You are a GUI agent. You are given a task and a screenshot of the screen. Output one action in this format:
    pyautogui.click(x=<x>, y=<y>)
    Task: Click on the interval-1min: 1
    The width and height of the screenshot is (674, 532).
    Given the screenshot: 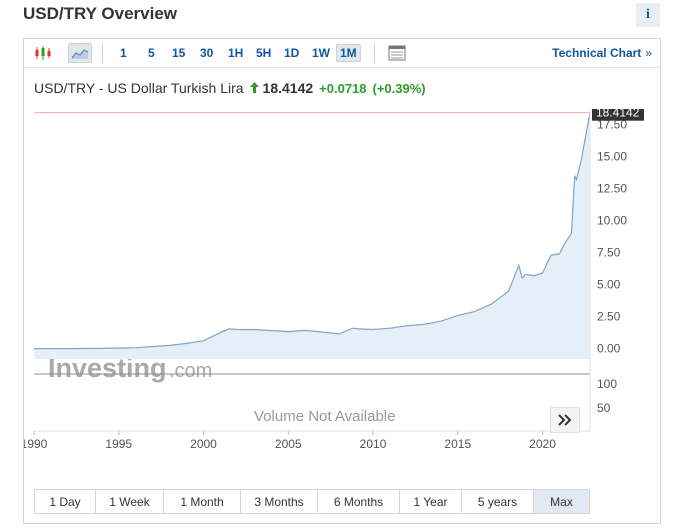 What is the action you would take?
    pyautogui.click(x=123, y=53)
    